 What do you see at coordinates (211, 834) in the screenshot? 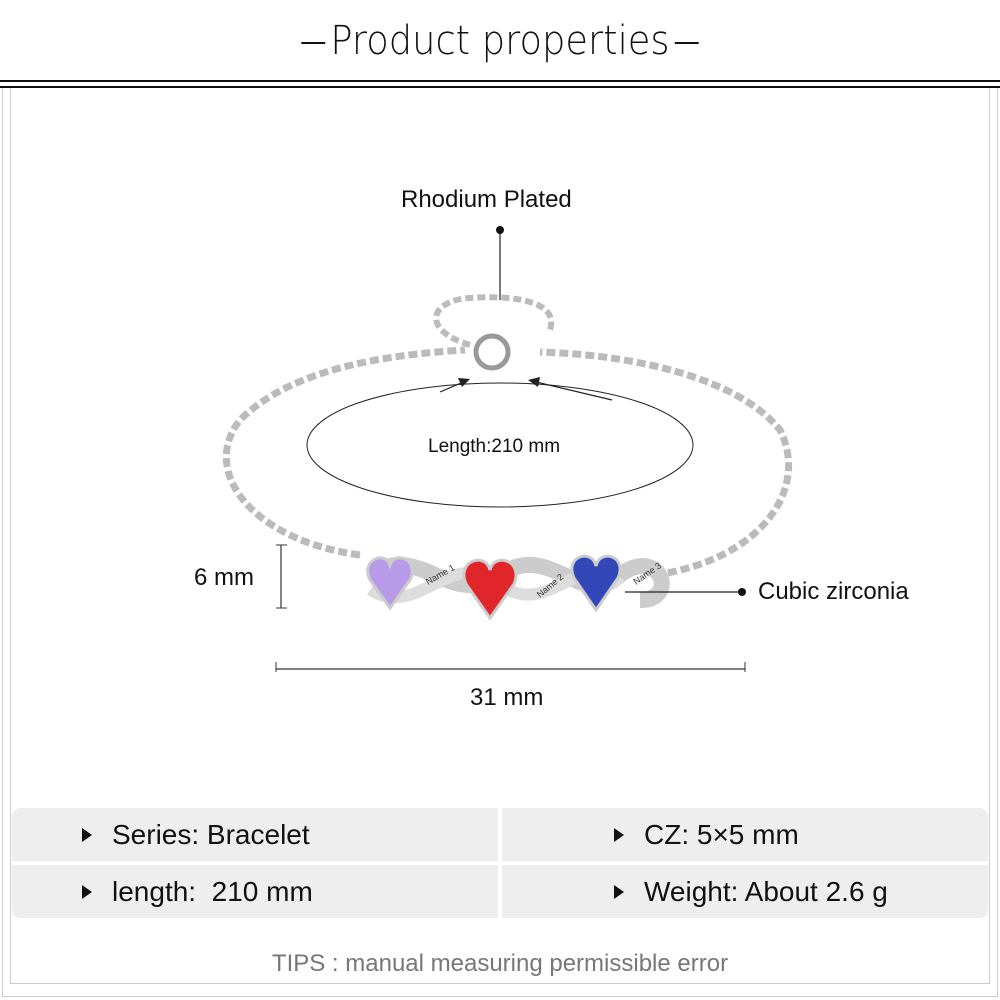
I see `spec-text: Series: Bracelet` at bounding box center [211, 834].